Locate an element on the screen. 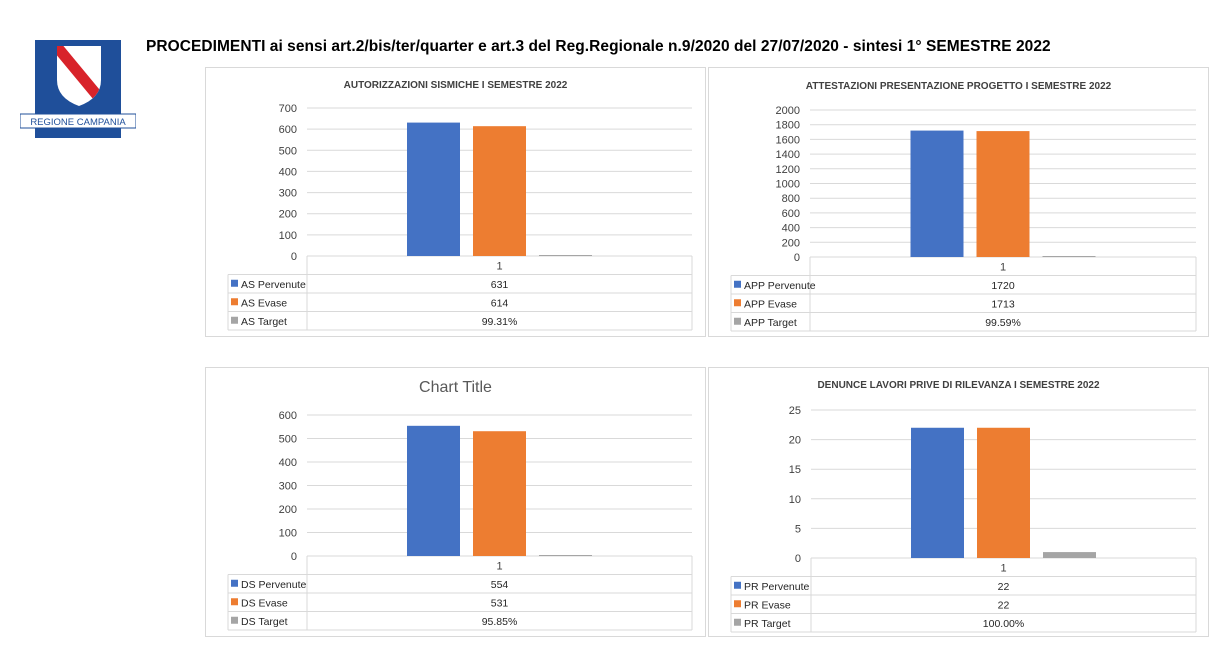 The image size is (1226, 668). y-tick-label: 800 is located at coordinates (791, 199).